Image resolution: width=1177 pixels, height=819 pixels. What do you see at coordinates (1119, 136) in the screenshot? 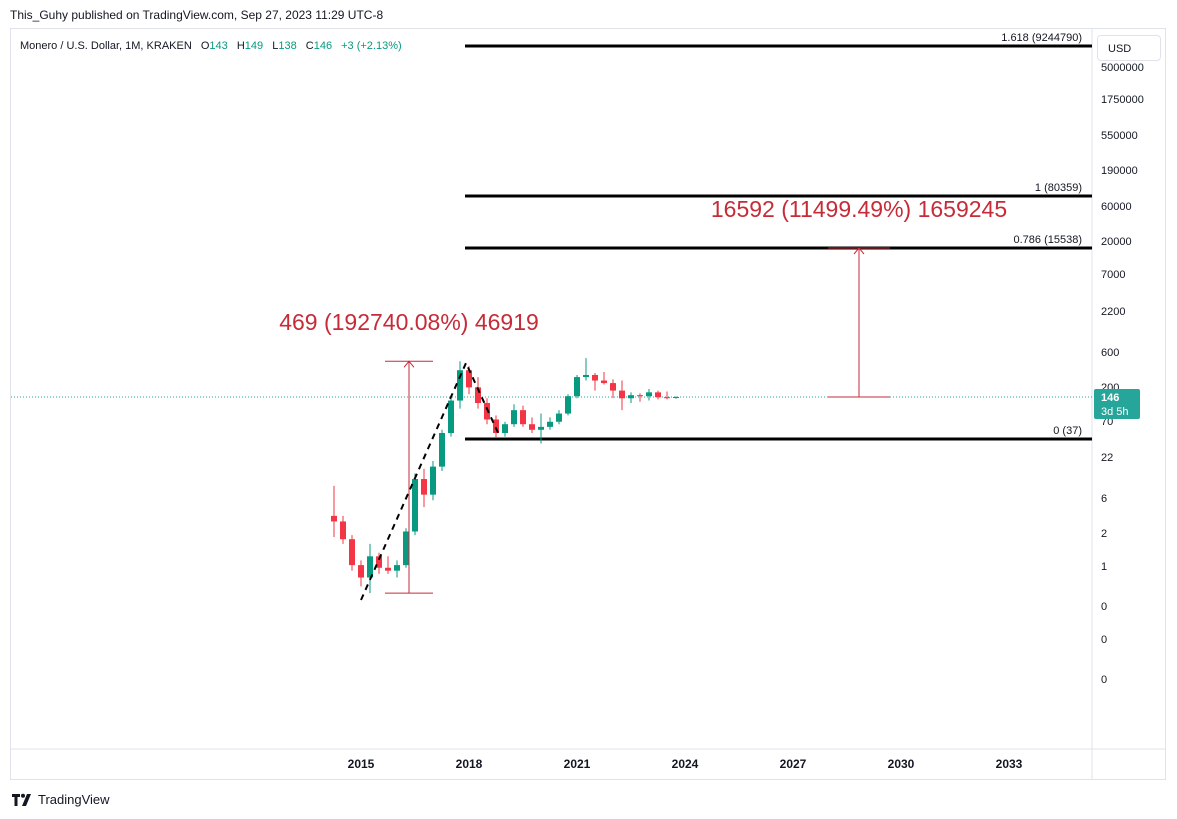
I see `y-tick-label: 550000` at bounding box center [1119, 136].